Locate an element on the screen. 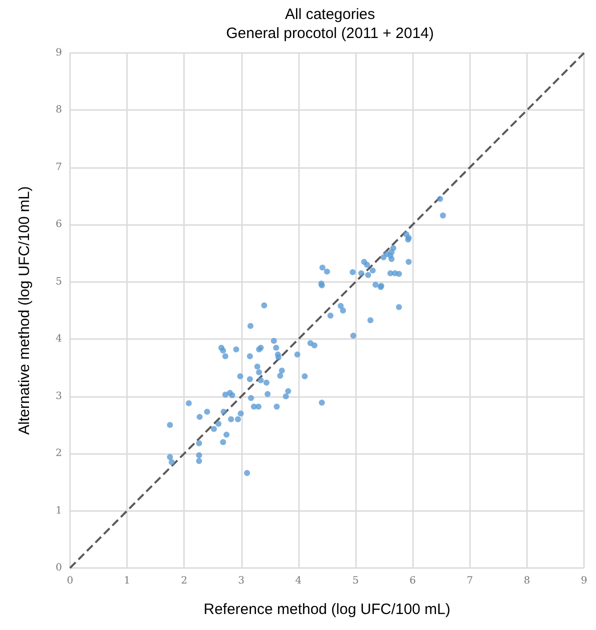  x-axis-title: Reference method (log UFC/100 mL) is located at coordinates (327, 609).